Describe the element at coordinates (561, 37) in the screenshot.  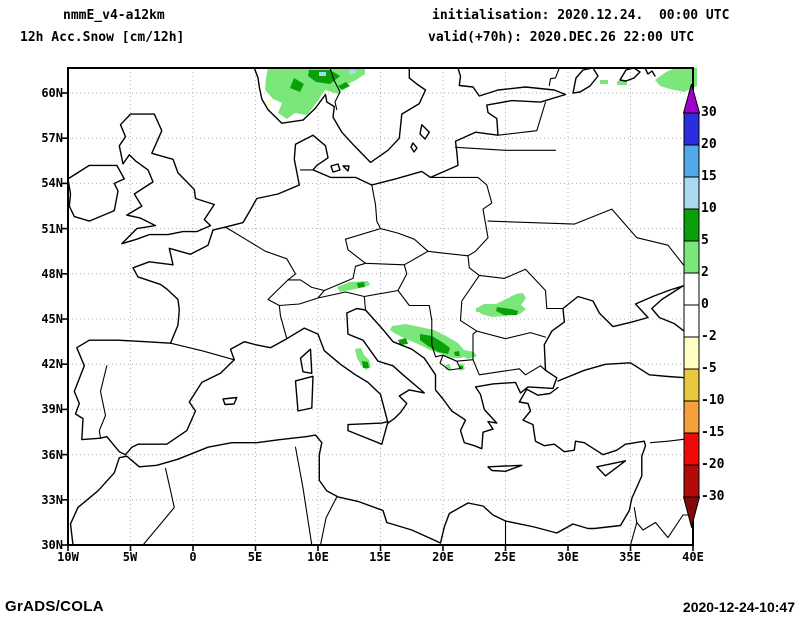
I see `valid-time-label: valid(+70h): 2020.DEC.26 22:00 UTC` at that location.